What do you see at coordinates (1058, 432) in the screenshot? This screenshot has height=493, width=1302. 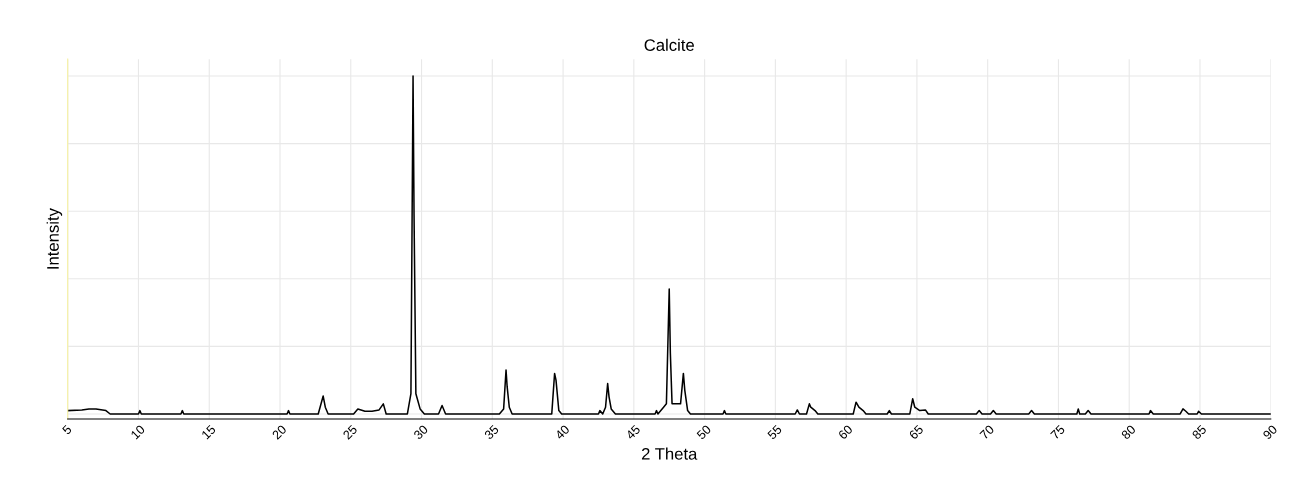 I see `x-tick-label: 75` at bounding box center [1058, 432].